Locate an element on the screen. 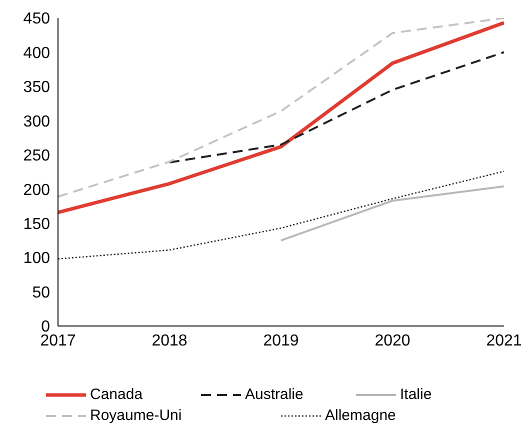  x-tick-label: 2020 is located at coordinates (392, 341).